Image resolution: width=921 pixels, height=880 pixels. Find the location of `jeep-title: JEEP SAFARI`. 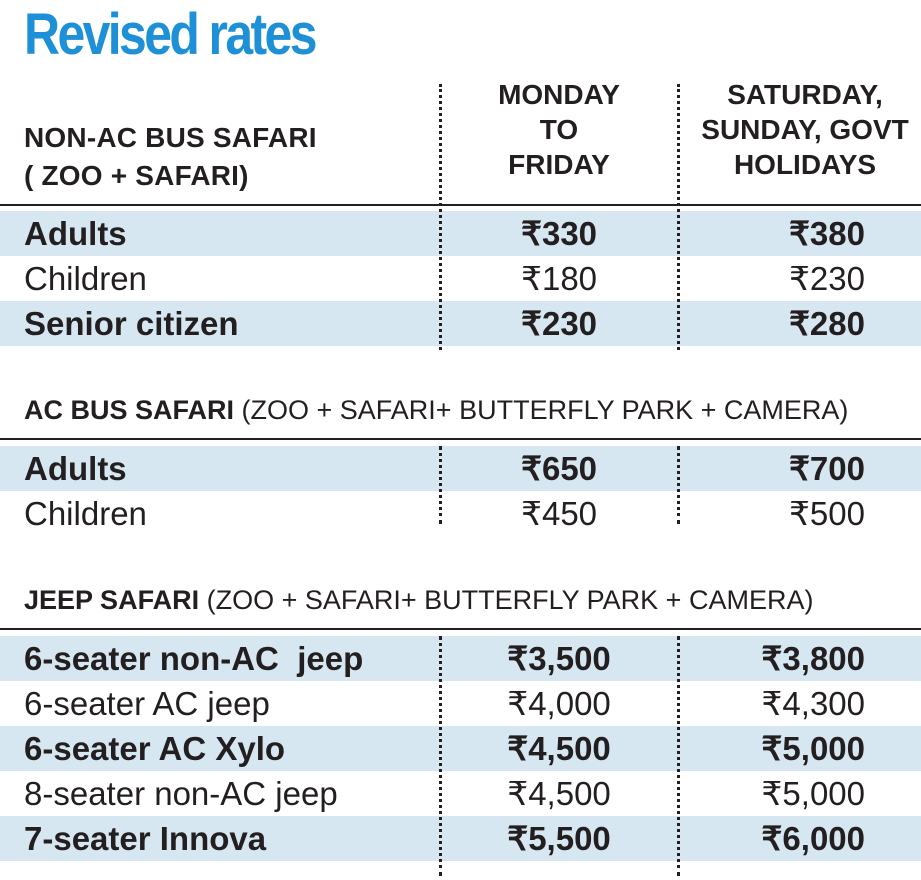

jeep-title: JEEP SAFARI is located at coordinates (112, 600).